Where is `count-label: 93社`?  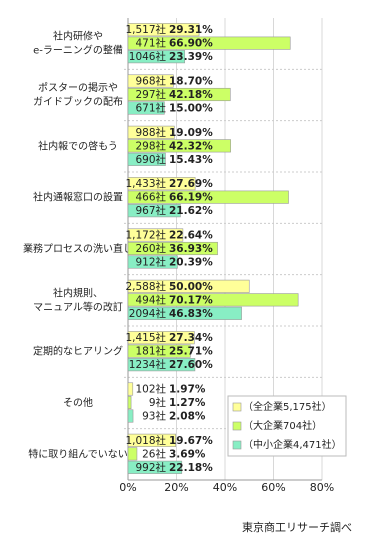 count-label: 93社 is located at coordinates (154, 416).